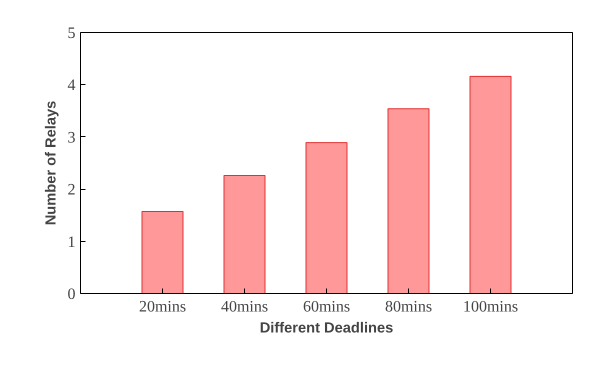  I want to click on x-tick-label: 80mins, so click(408, 307).